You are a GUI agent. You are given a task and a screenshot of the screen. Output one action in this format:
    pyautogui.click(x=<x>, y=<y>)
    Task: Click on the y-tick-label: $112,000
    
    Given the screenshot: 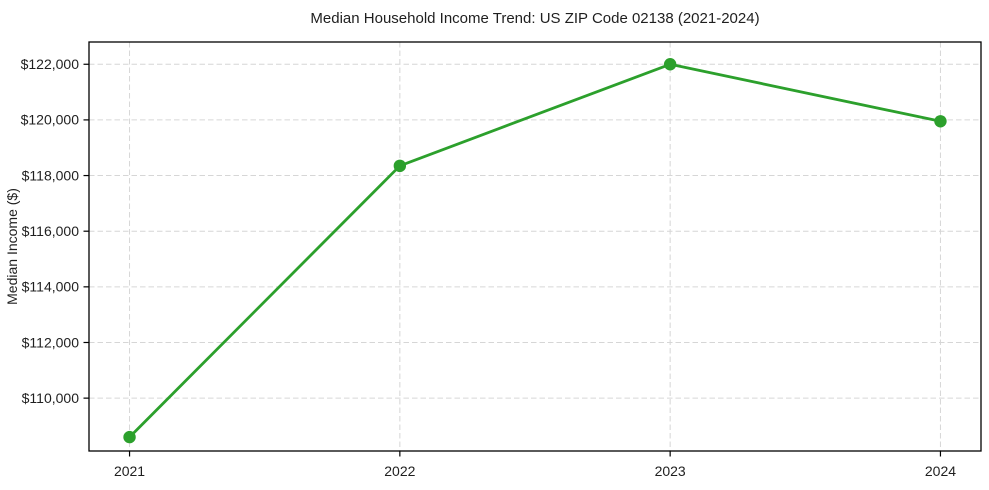 What is the action you would take?
    pyautogui.click(x=51, y=342)
    